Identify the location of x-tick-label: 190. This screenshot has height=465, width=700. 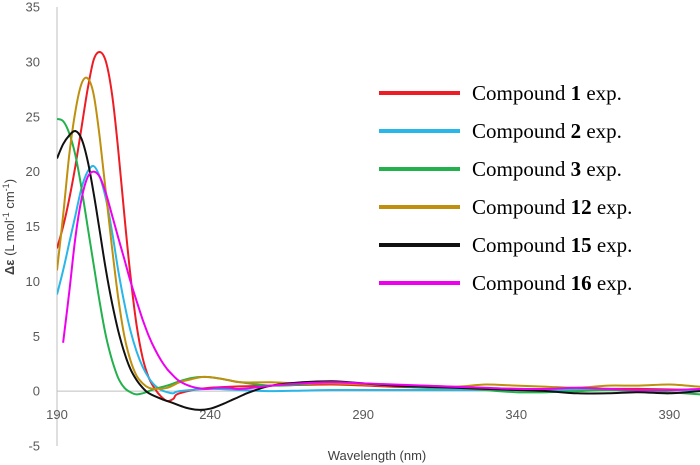
(57, 414).